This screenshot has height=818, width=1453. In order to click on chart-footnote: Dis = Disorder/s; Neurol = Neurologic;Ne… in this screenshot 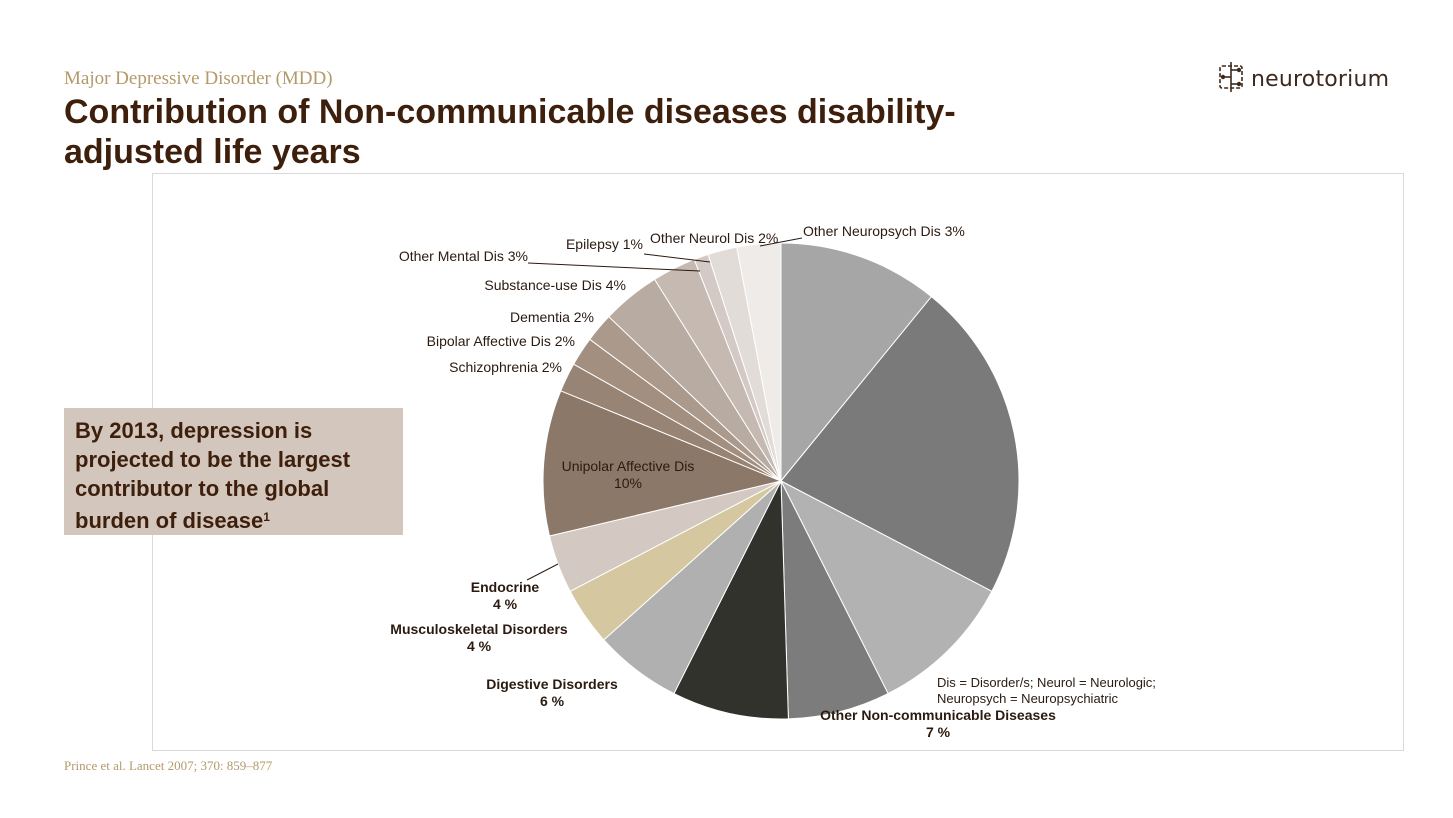, I will do `click(1046, 690)`.